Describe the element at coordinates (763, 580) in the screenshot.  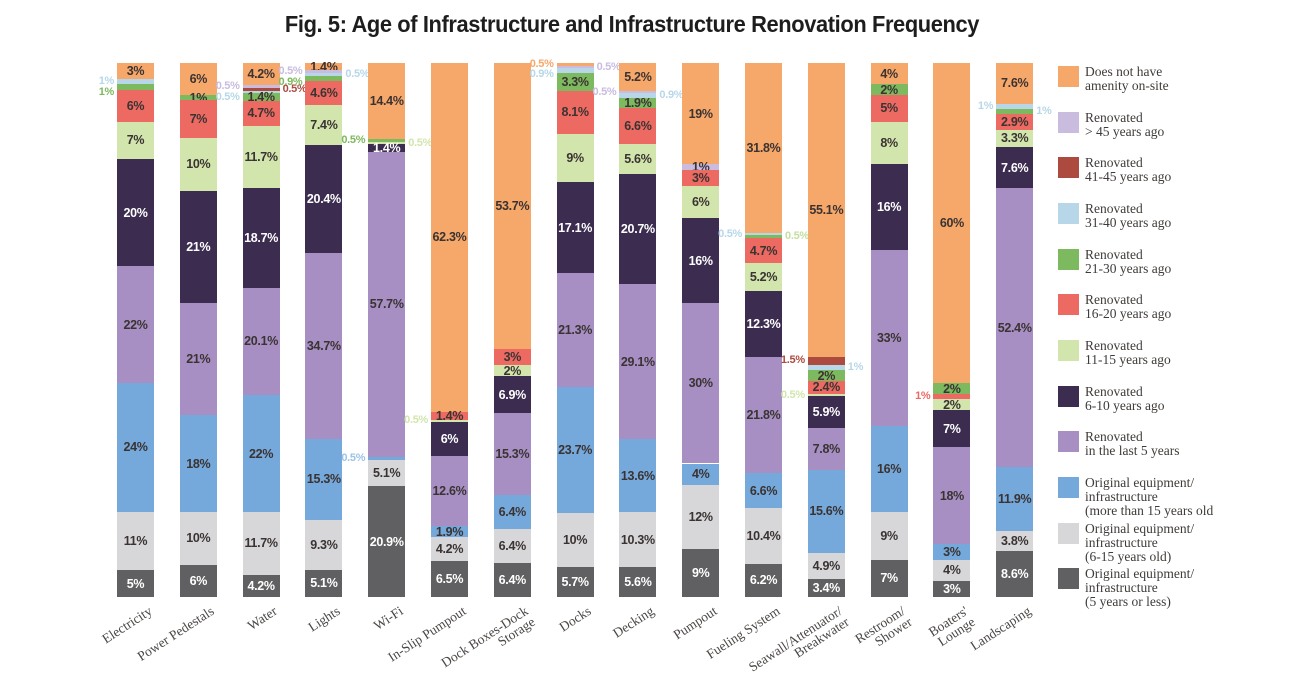
I see `bar-segment-fueling-system-orig_le5` at that location.